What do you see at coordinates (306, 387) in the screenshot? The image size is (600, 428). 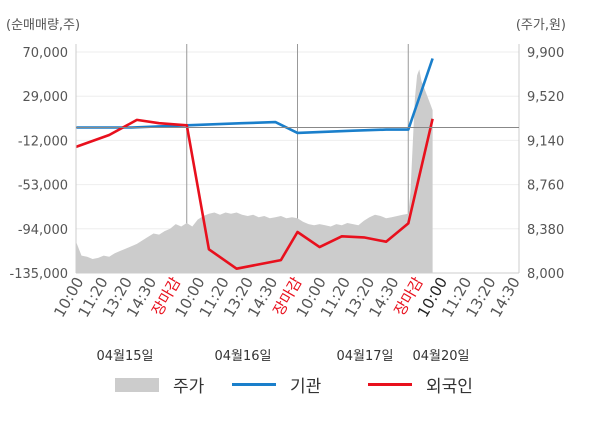 I see `legend-label-institution: 기관` at bounding box center [306, 387].